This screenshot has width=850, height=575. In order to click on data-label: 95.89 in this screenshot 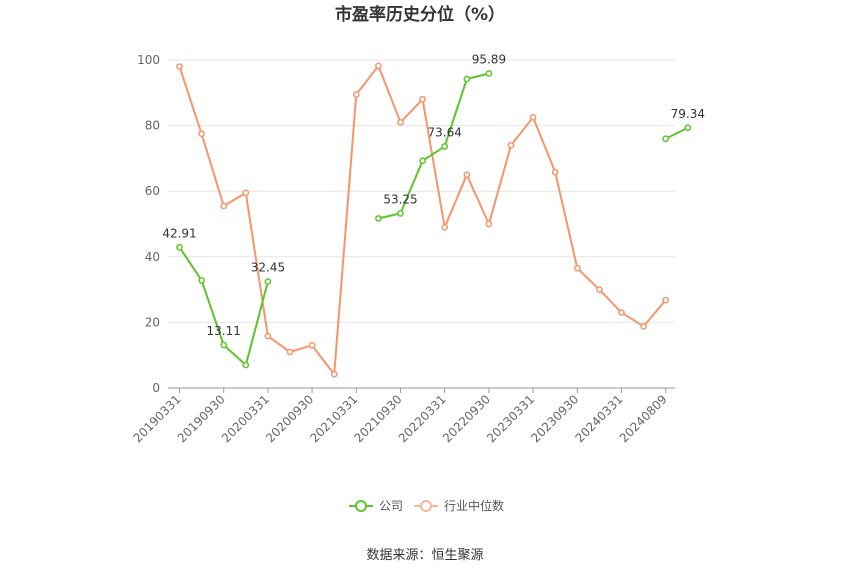, I will do `click(489, 59)`.